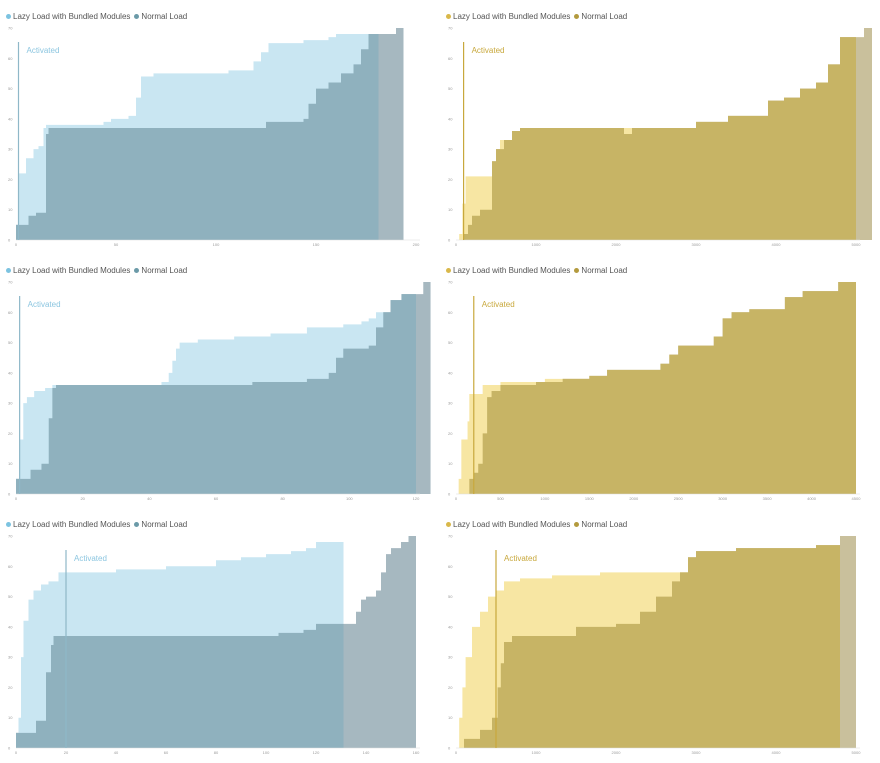  What do you see at coordinates (66, 752) in the screenshot?
I see `x-tick-label: 20` at bounding box center [66, 752].